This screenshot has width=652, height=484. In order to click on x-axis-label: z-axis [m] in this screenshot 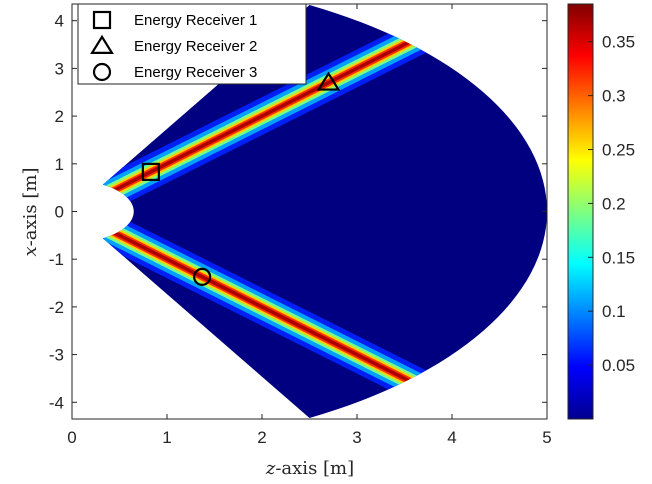, I will do `click(309, 468)`.